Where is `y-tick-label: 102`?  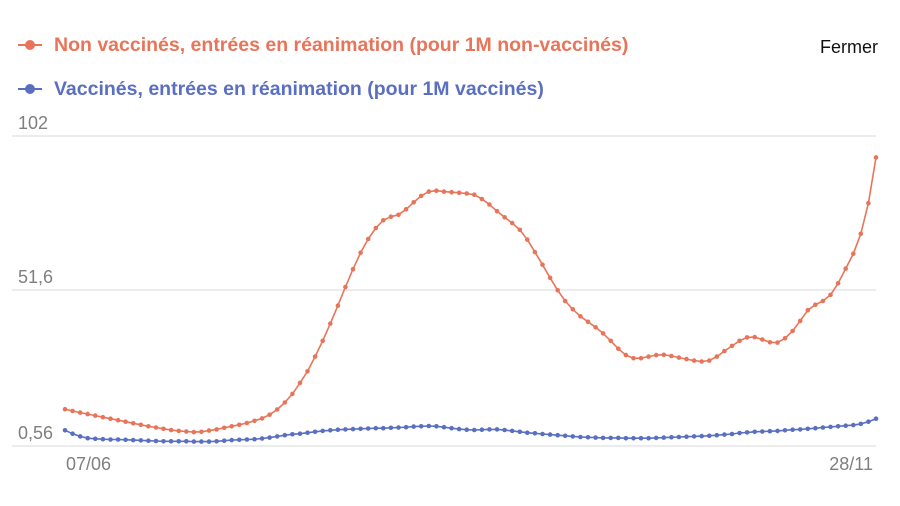
y-tick-label: 102 is located at coordinates (33, 123).